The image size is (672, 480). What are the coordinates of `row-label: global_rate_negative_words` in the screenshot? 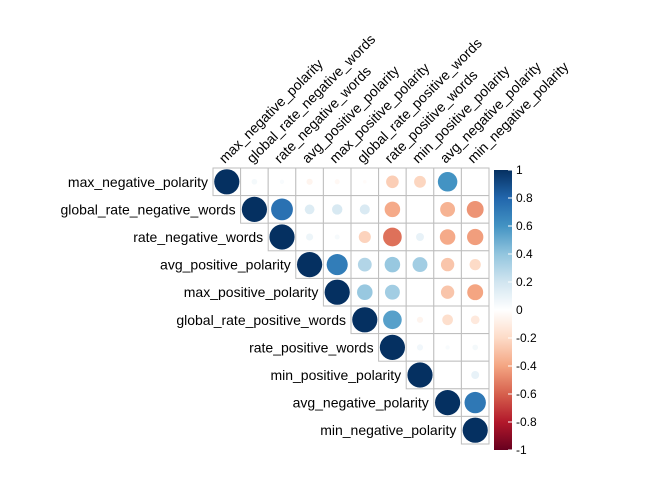 It's located at (147, 209).